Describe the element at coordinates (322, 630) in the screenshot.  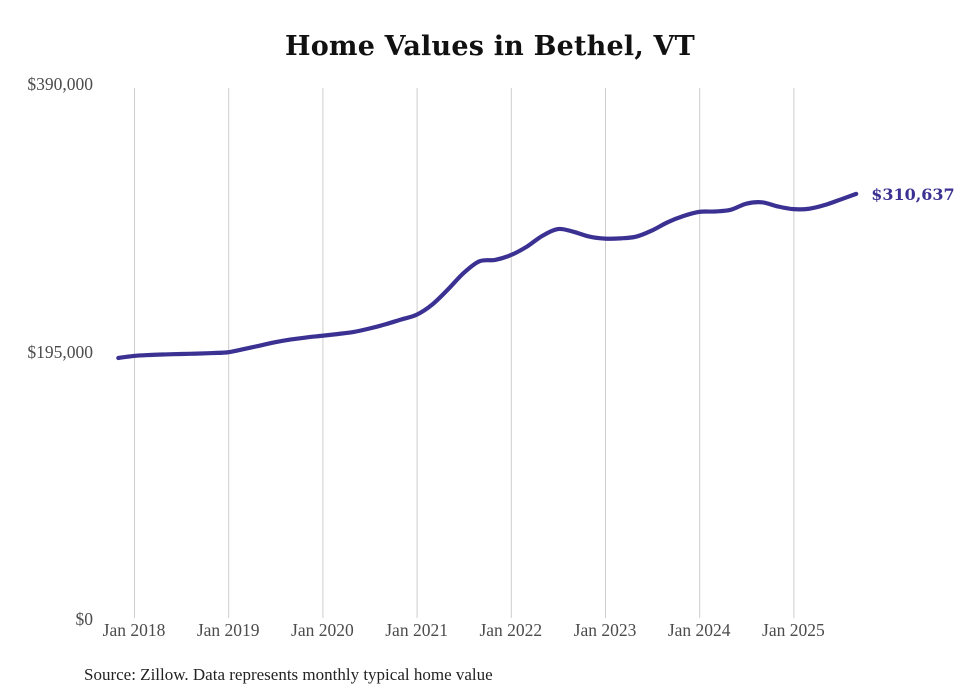
I see `x-tick-2020-01: Jan 2020` at that location.